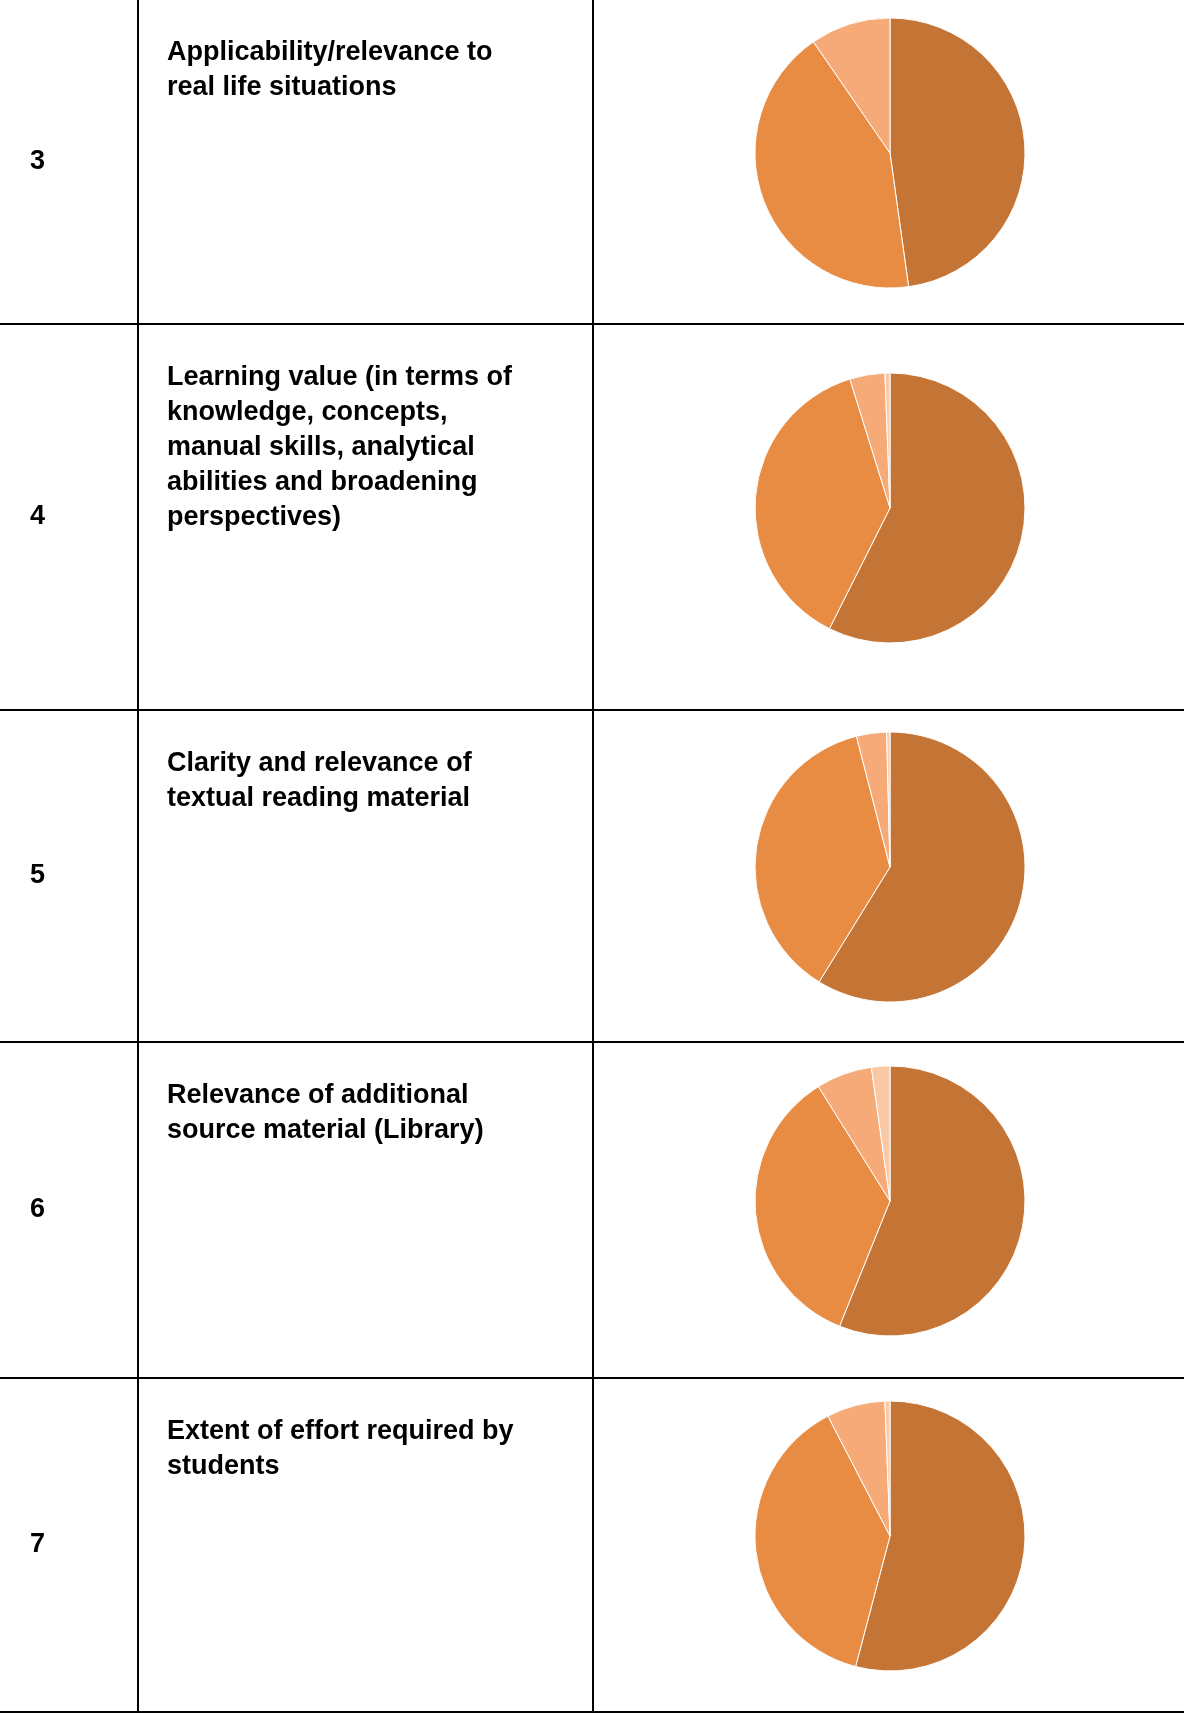 This screenshot has width=1184, height=1713. What do you see at coordinates (38, 1208) in the screenshot?
I see `text: 6` at bounding box center [38, 1208].